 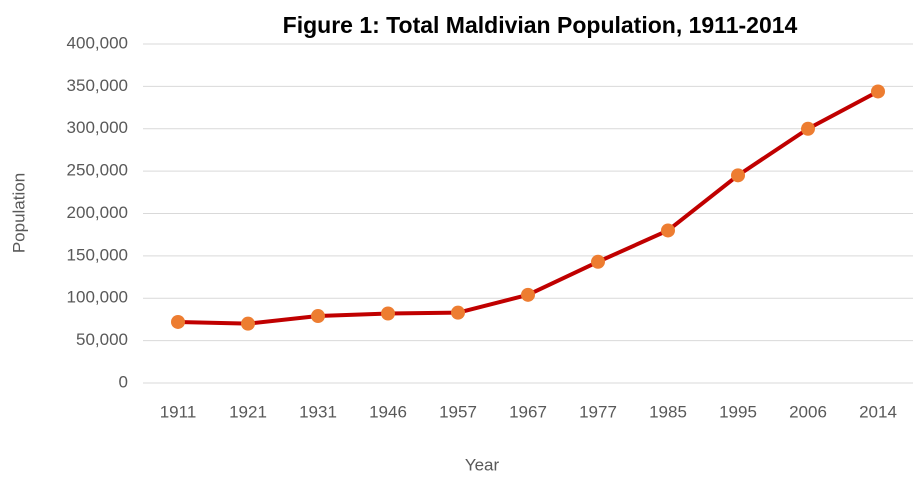 I want to click on x-tick-label: 1985, so click(x=668, y=411).